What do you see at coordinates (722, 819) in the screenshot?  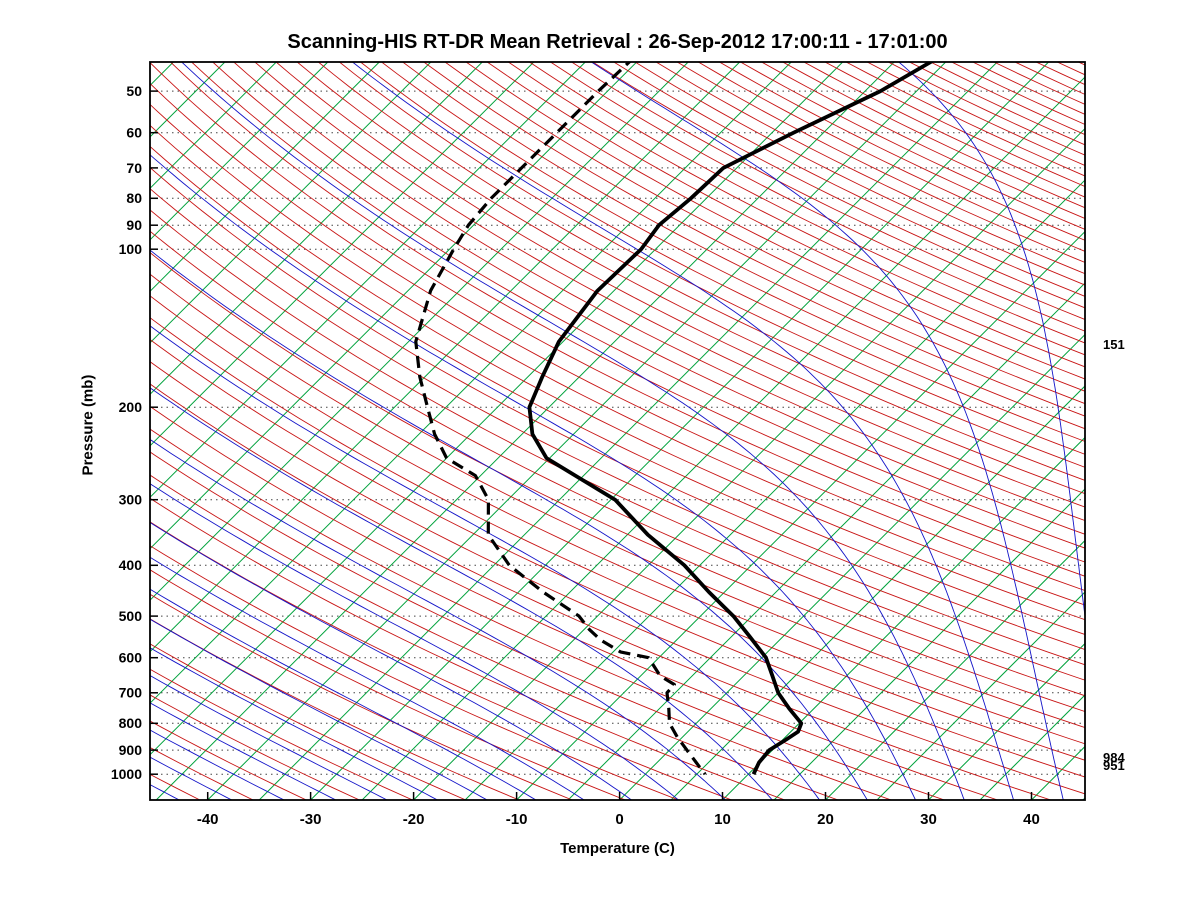 I see `x-tick-label: 10` at bounding box center [722, 819].